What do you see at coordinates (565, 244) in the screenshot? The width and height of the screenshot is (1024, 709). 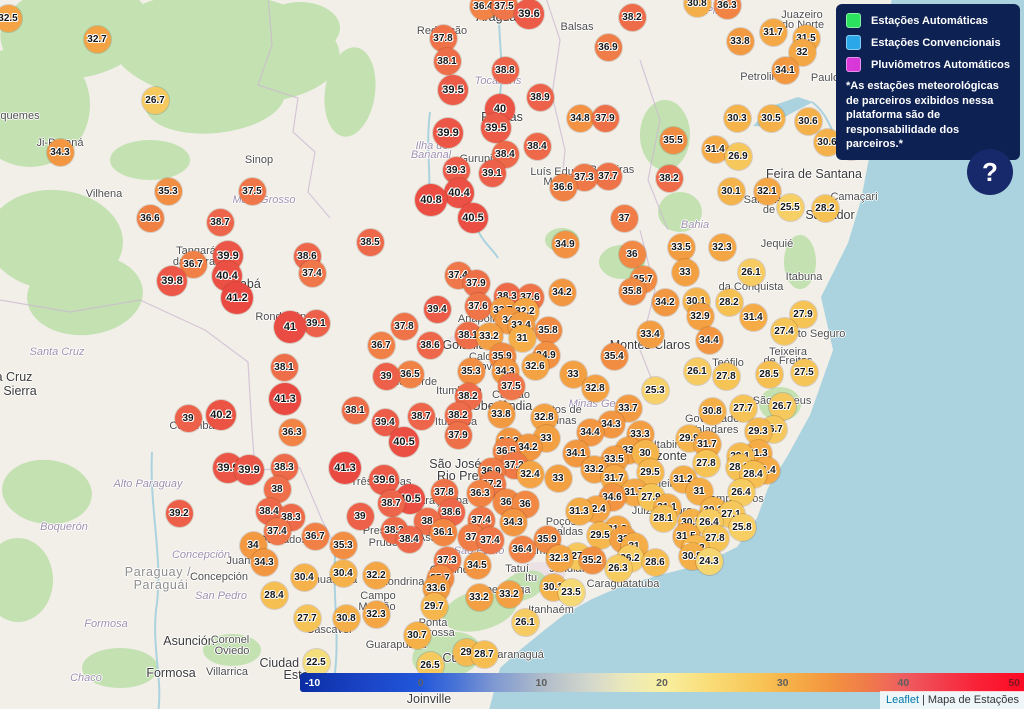 I see `station-marker: 34.9` at bounding box center [565, 244].